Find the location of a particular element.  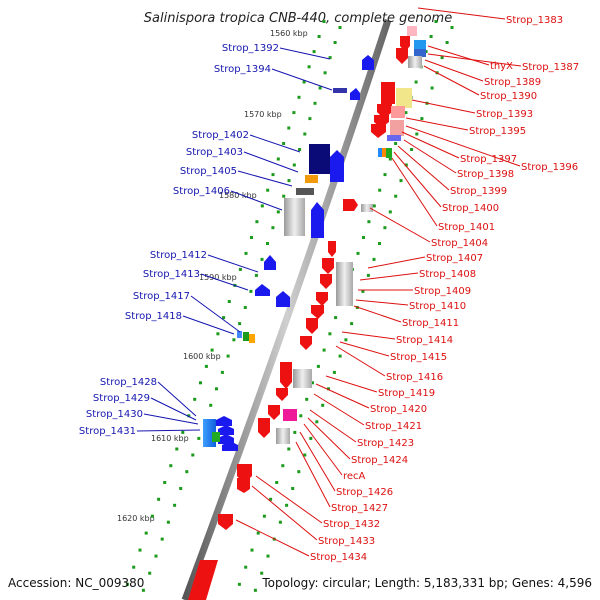

kbp-tick-1560: 1560 kbp is located at coordinates (289, 33).